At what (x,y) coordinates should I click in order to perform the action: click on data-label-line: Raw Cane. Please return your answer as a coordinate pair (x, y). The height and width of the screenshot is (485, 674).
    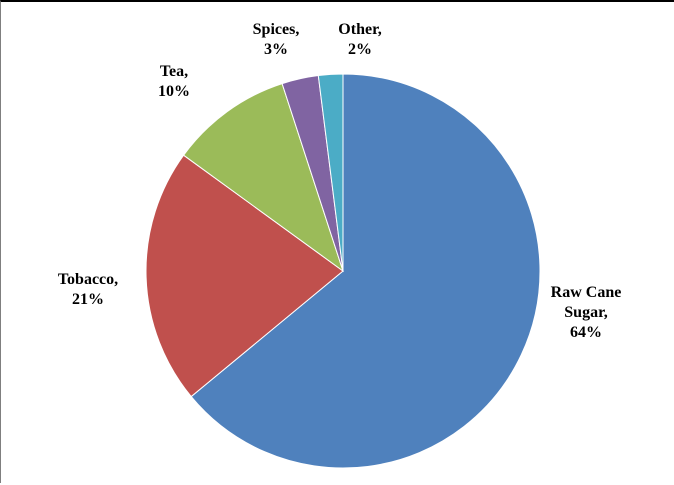
    Looking at the image, I should click on (586, 292).